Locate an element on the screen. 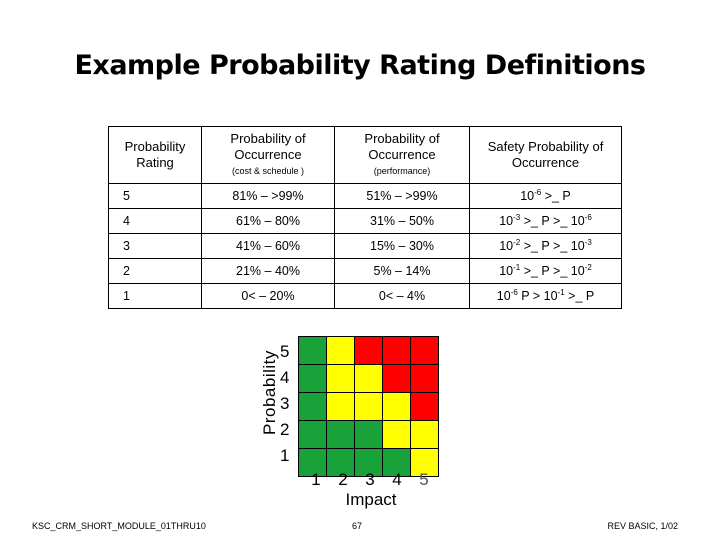 This screenshot has height=540, width=720. table-row: 5 81% – >99% 51% – >99% 10-6 >_ P is located at coordinates (365, 196).